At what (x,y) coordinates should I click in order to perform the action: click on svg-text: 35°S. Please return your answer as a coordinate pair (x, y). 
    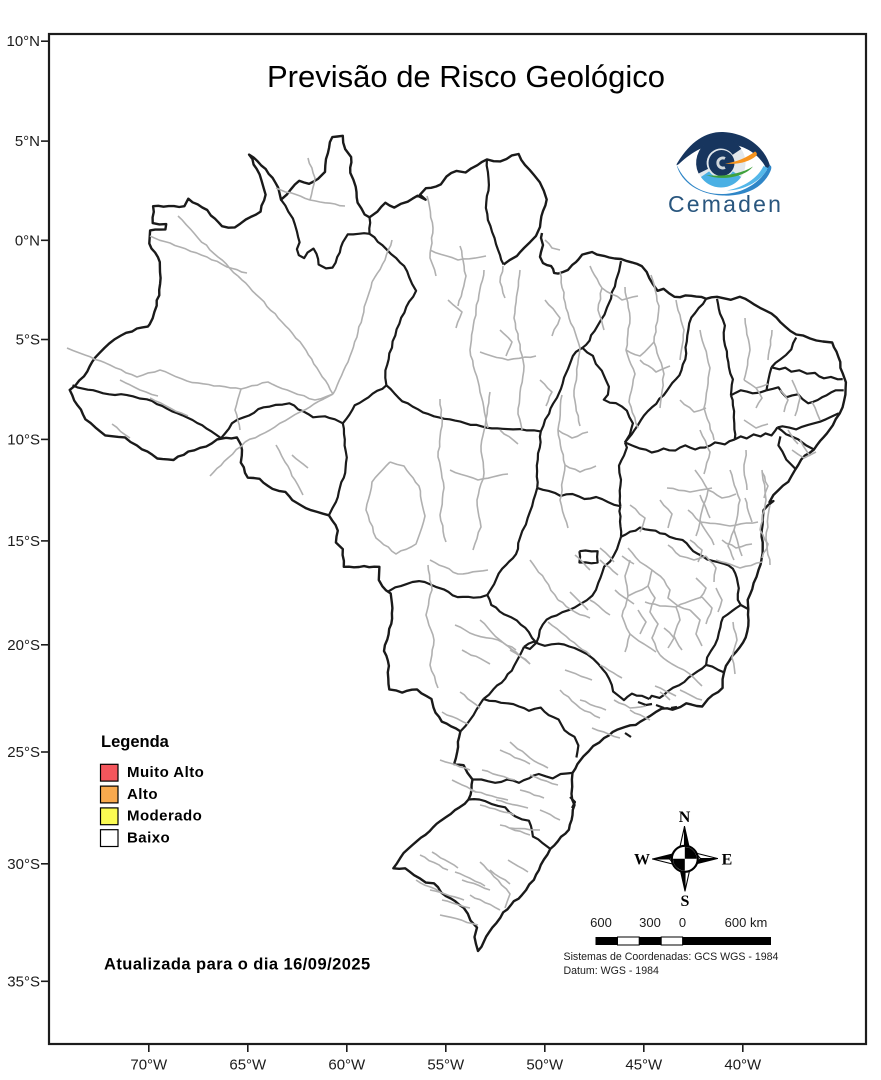
    Looking at the image, I should click on (23, 981).